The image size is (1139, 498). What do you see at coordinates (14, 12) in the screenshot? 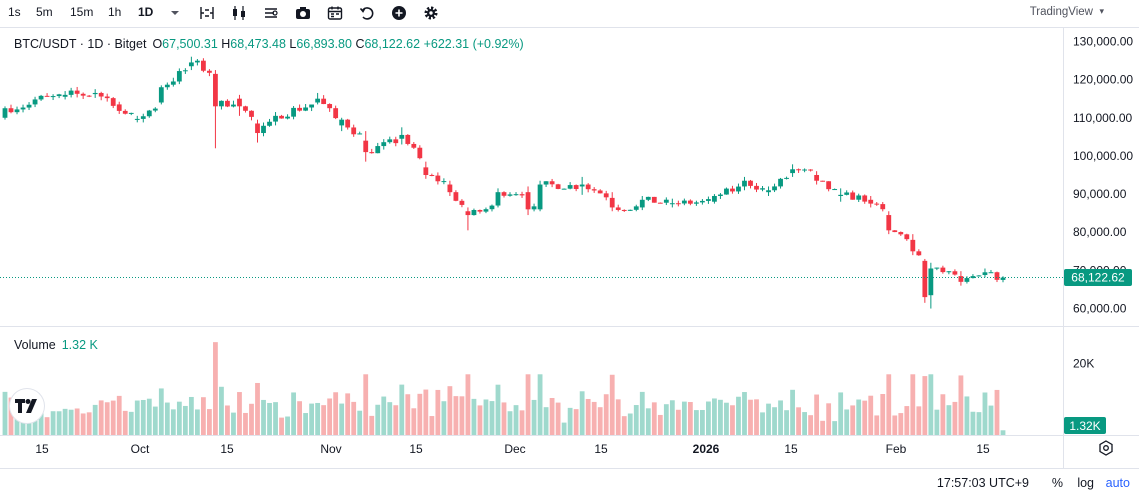
I see `interval-1s-button: 1s` at bounding box center [14, 12].